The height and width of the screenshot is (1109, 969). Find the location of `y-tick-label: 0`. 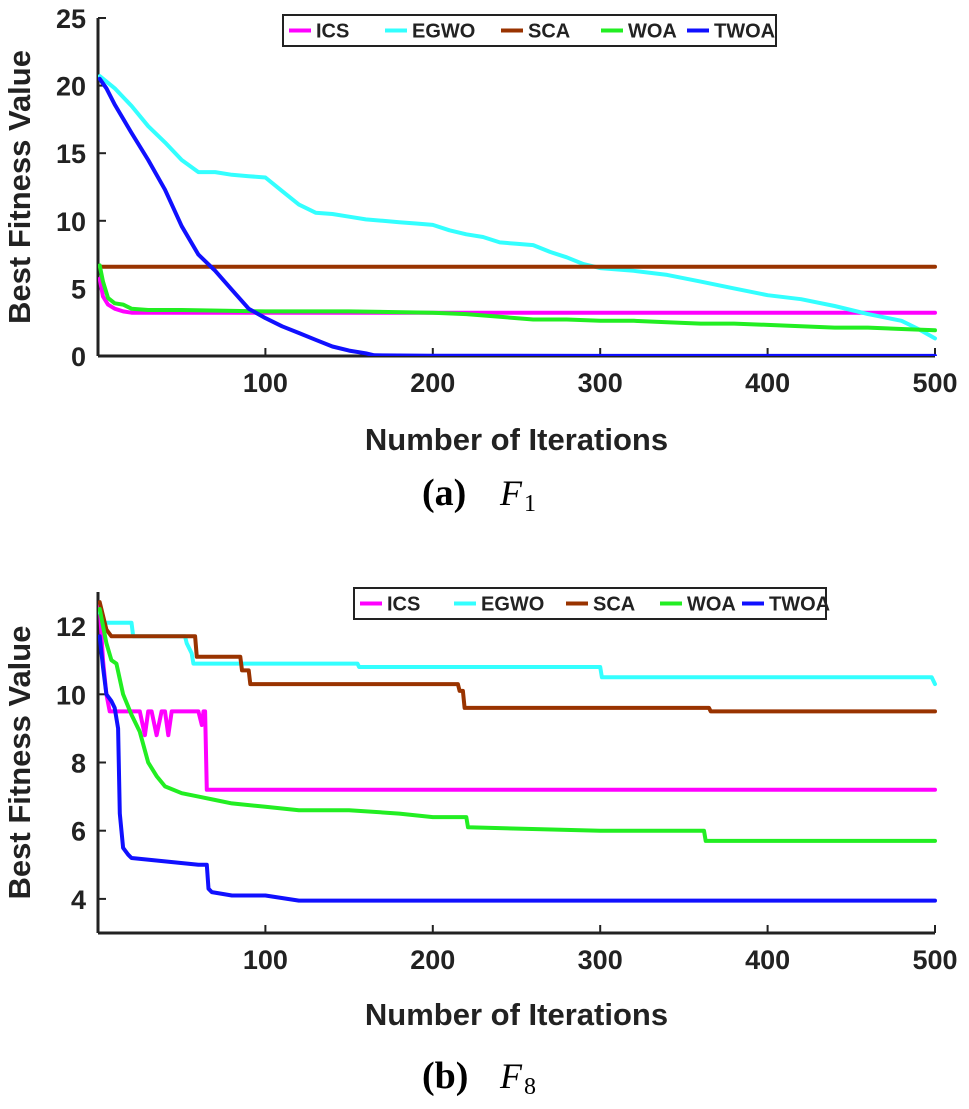

y-tick-label: 0 is located at coordinates (78, 357).